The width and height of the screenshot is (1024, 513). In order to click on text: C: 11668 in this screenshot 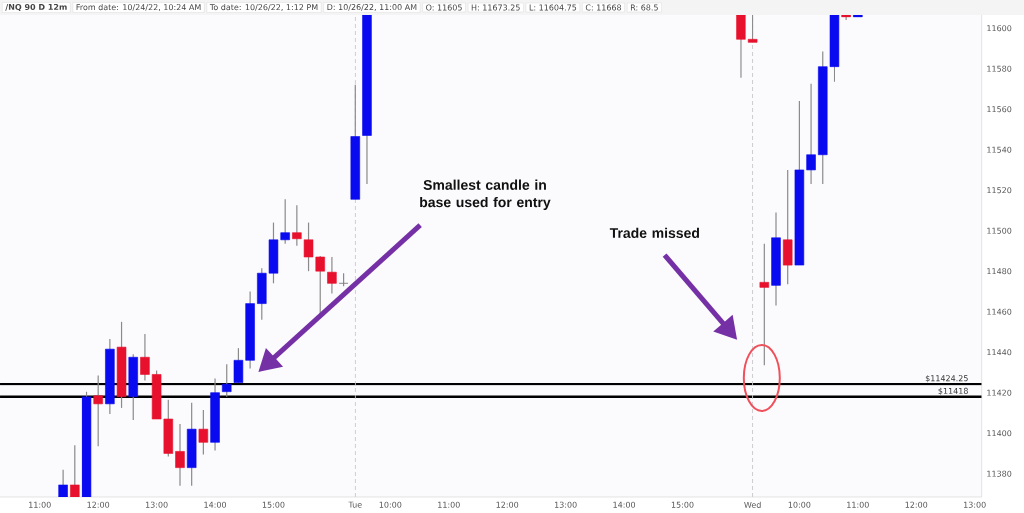, I will do `click(603, 7)`.